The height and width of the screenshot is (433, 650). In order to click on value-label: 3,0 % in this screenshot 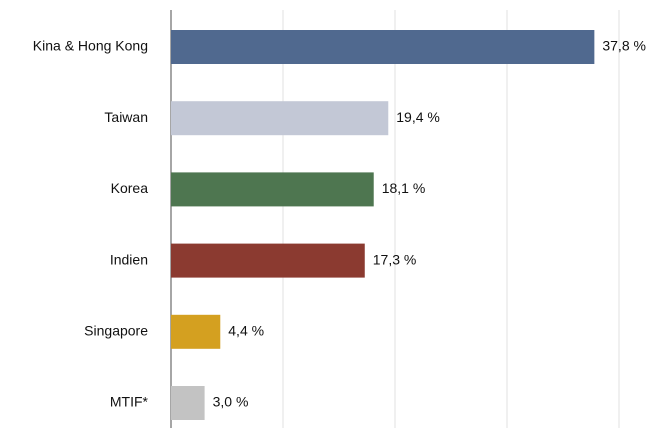, I will do `click(231, 402)`.